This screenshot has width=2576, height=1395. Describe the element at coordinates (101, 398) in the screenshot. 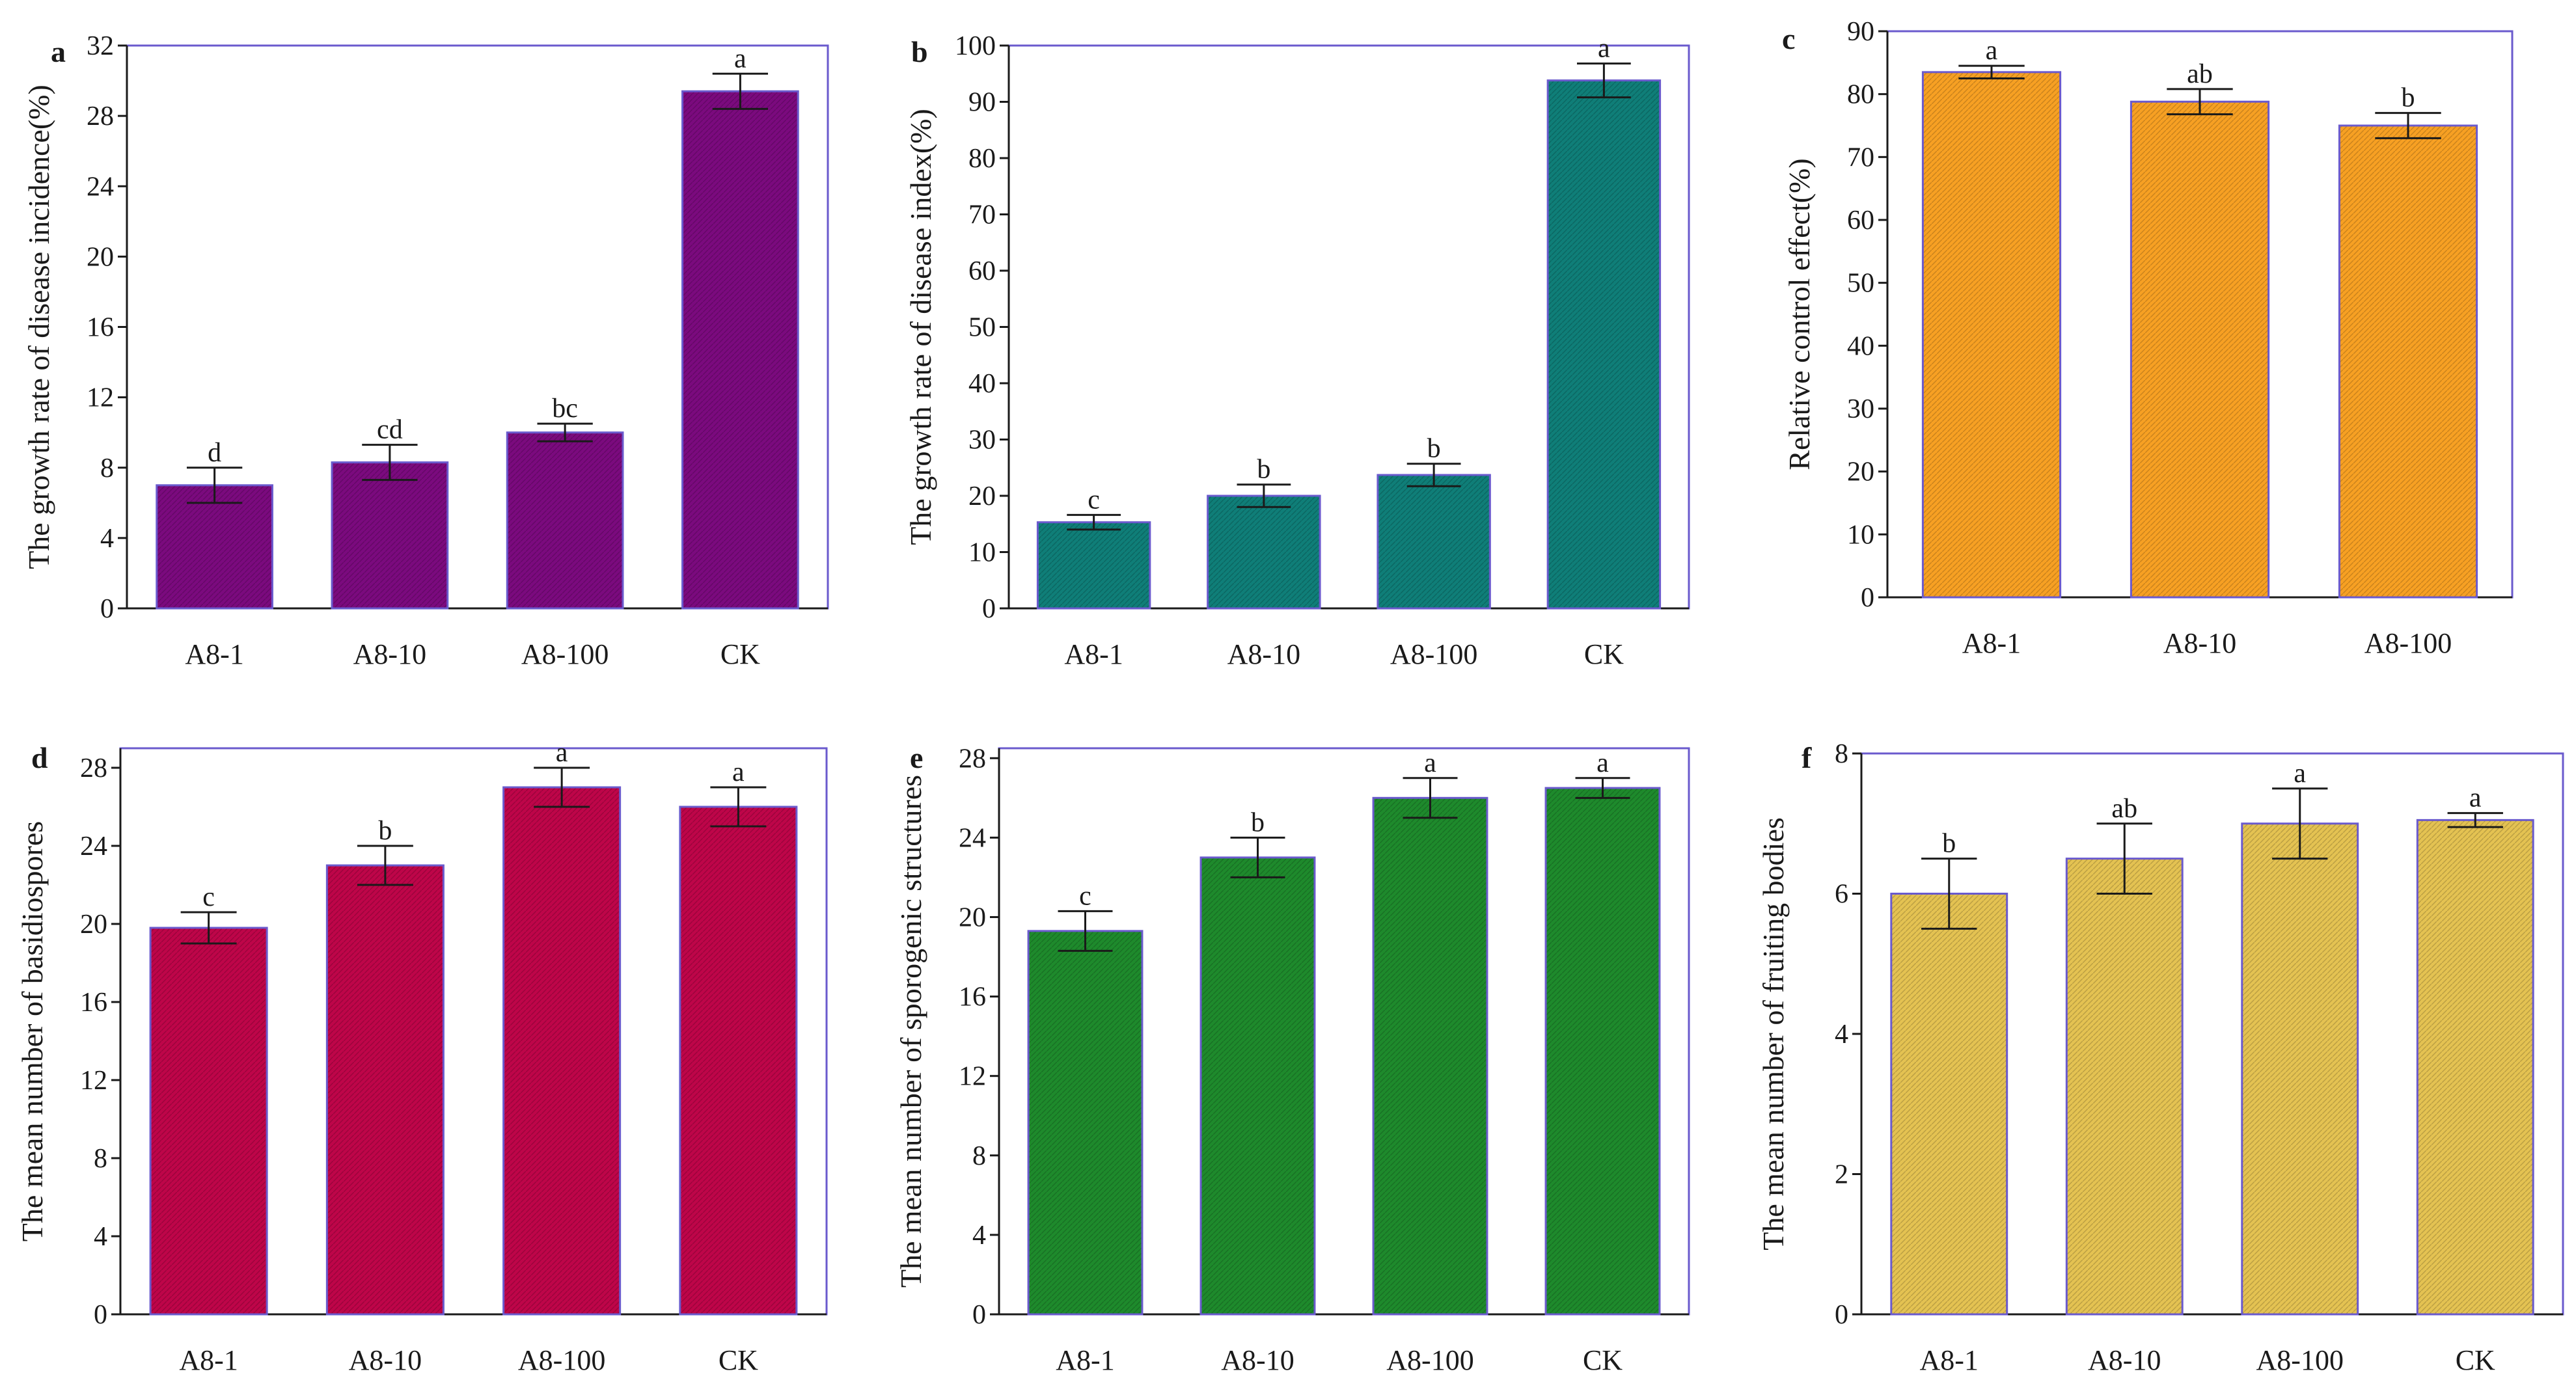

I see `y-tick-label-a: 12` at that location.